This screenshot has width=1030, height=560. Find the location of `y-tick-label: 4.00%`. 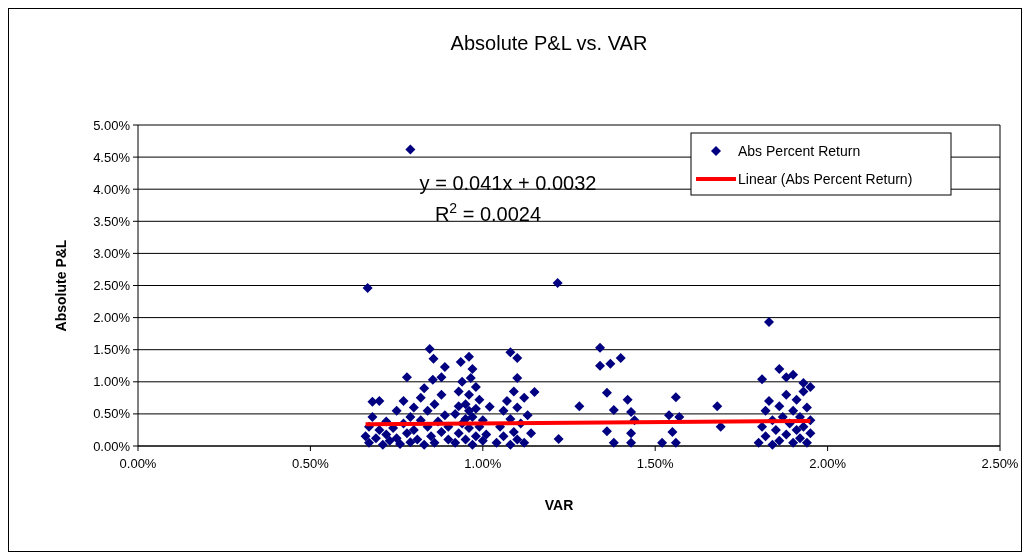

y-tick-label: 4.00% is located at coordinates (112, 189).